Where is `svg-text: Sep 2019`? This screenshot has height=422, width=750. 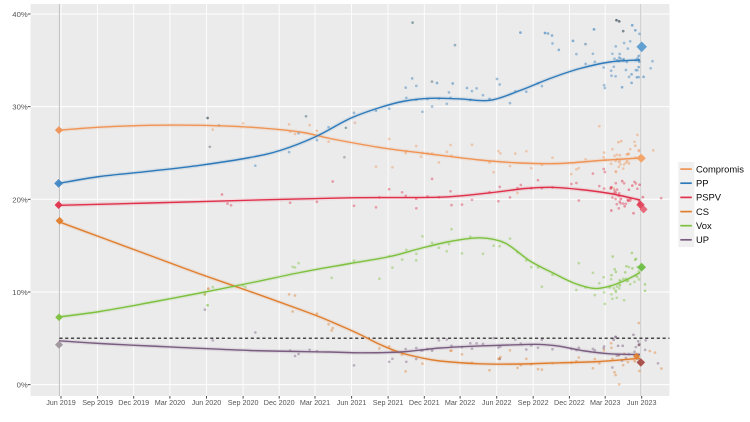
svg-text: Sep 2019 is located at coordinates (97, 402).